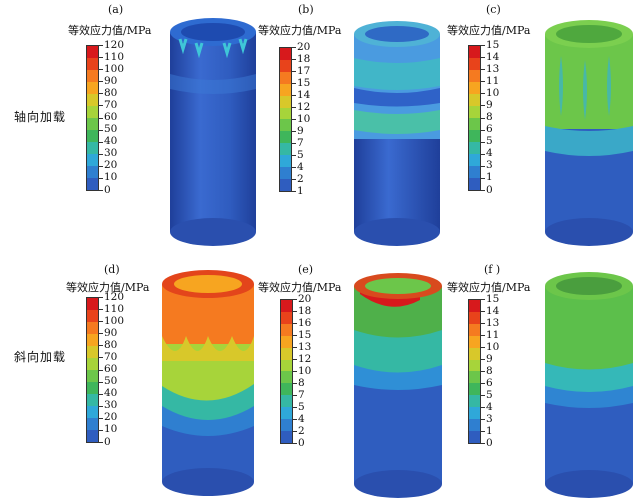  I want to click on colorbar-tick-label: 3, so click(489, 418).